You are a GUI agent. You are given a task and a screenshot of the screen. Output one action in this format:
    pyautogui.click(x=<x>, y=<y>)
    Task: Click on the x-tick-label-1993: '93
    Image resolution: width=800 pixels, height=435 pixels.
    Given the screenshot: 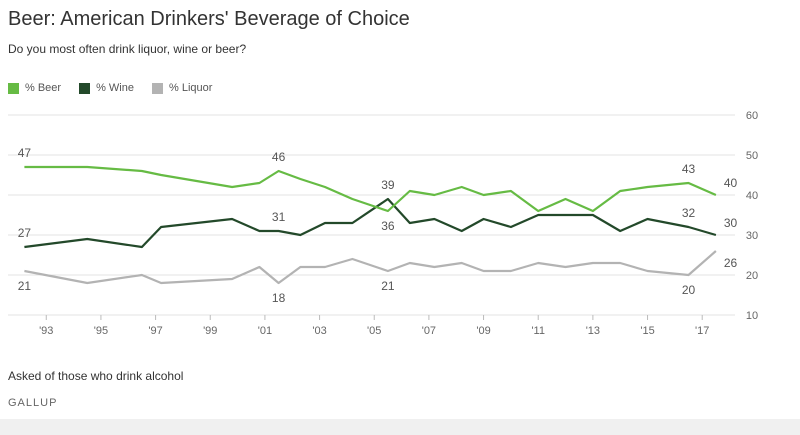 What is the action you would take?
    pyautogui.click(x=46, y=331)
    